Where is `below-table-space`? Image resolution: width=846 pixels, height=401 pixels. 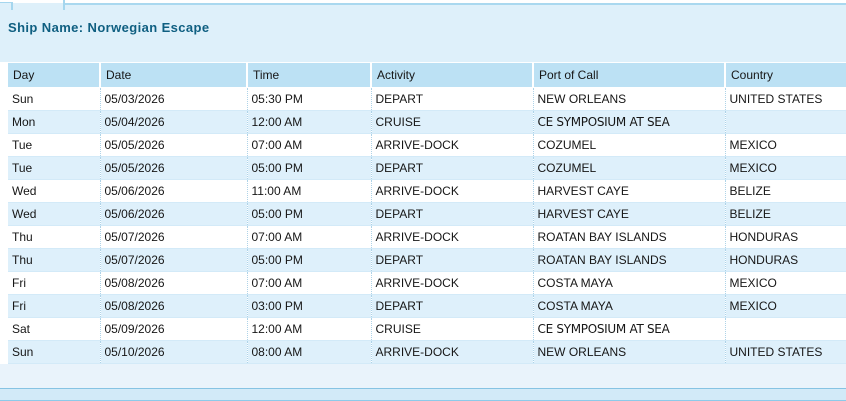 below-table-space is located at coordinates (423, 376).